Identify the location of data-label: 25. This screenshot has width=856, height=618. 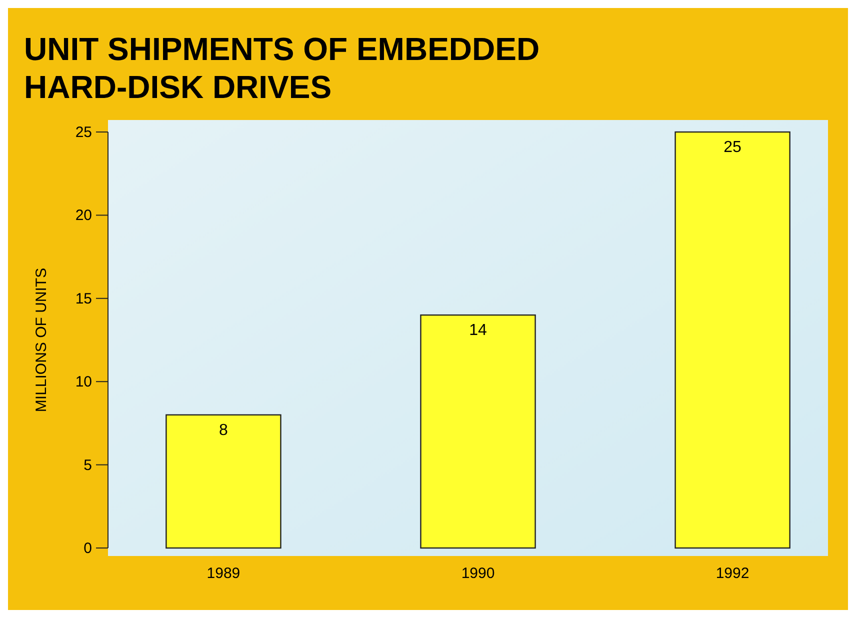
(733, 147).